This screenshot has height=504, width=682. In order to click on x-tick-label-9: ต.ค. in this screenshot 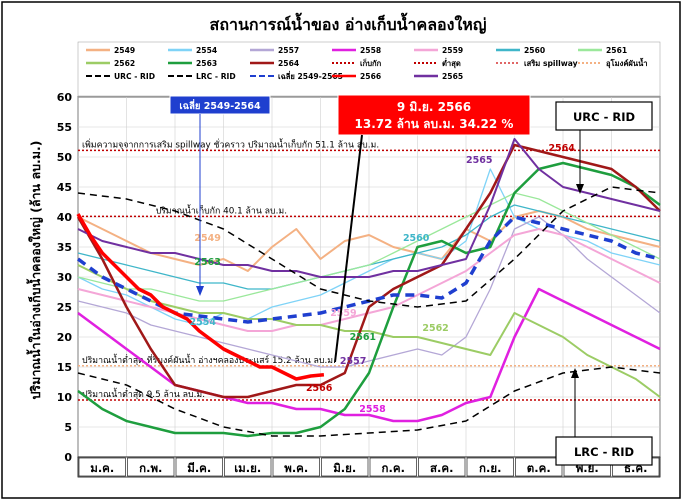, I will do `click(539, 468)`.